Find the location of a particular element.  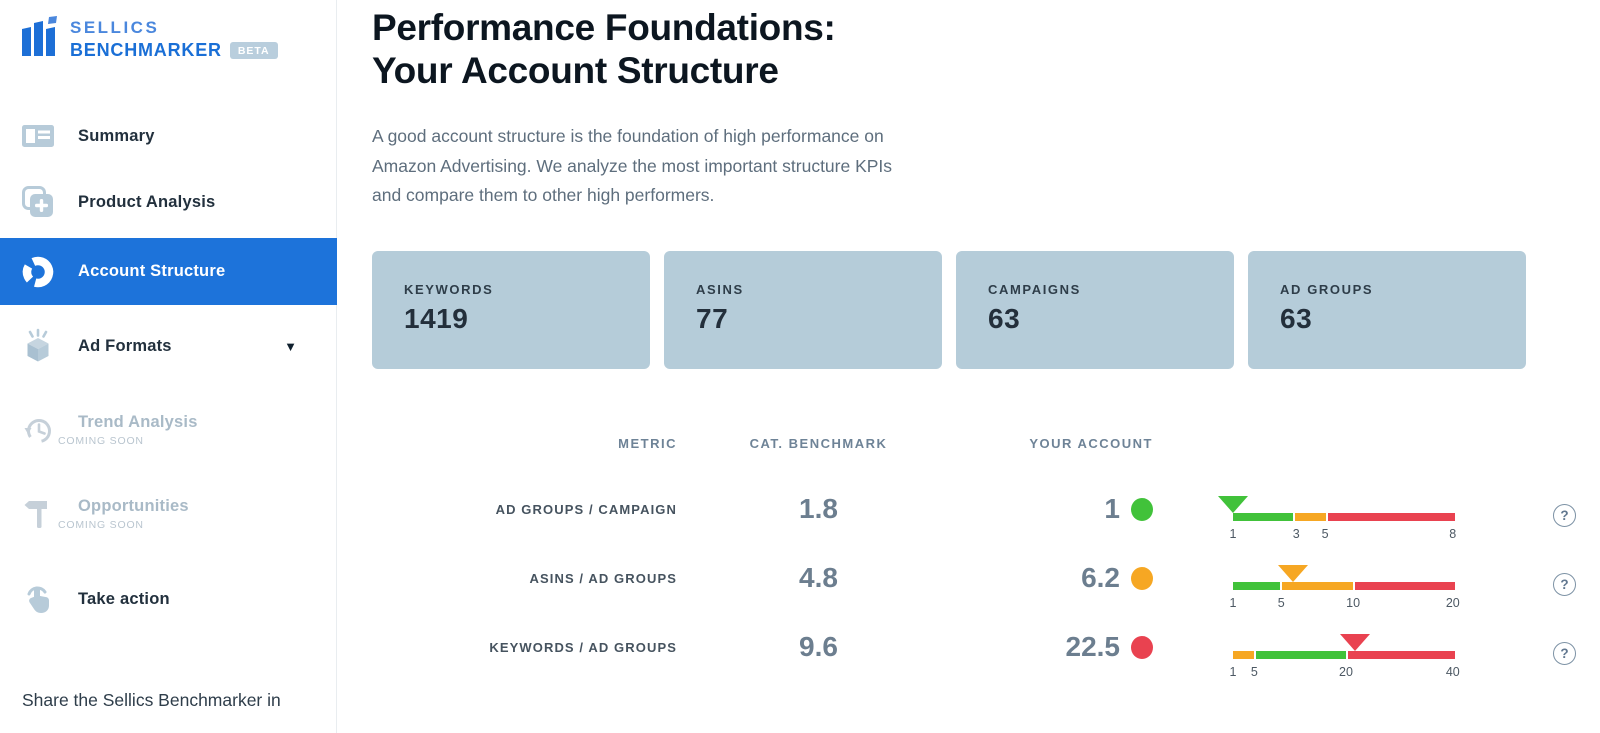

sidebar-item-product-analysis: Product Analysis is located at coordinates (168, 202).